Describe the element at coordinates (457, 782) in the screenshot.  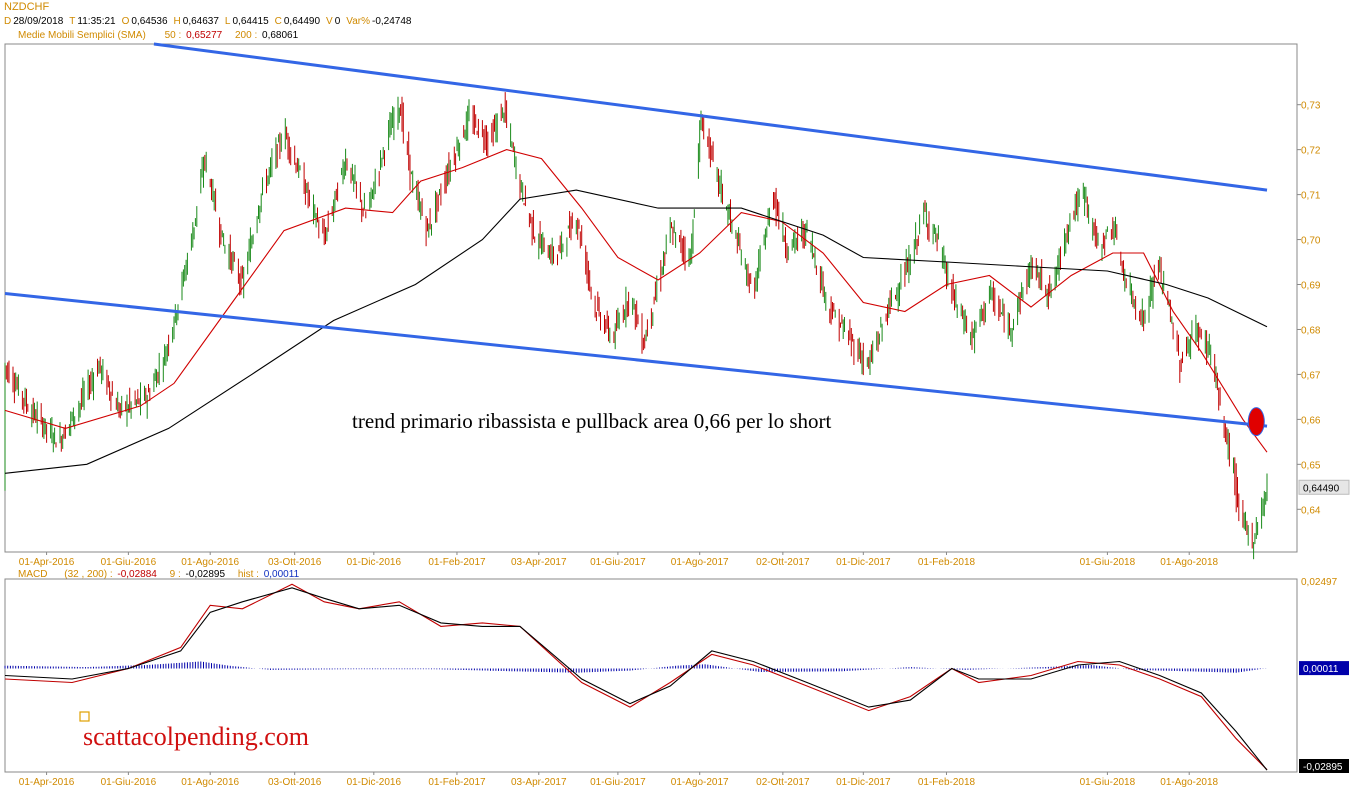
I see `macd-x-tick-label: 01-Feb-2017` at that location.